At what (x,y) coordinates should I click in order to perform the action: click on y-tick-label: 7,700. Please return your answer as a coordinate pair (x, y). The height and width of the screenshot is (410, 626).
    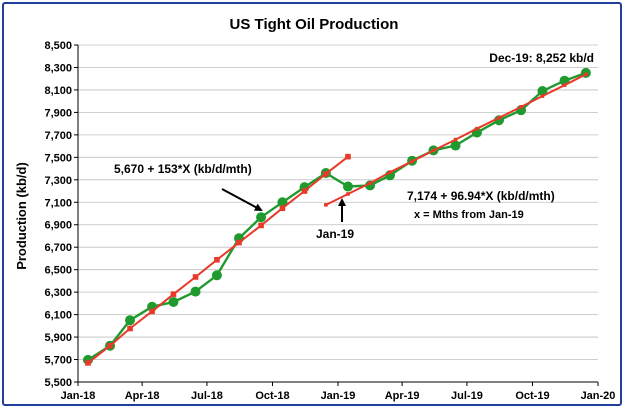
    Looking at the image, I should click on (58, 136).